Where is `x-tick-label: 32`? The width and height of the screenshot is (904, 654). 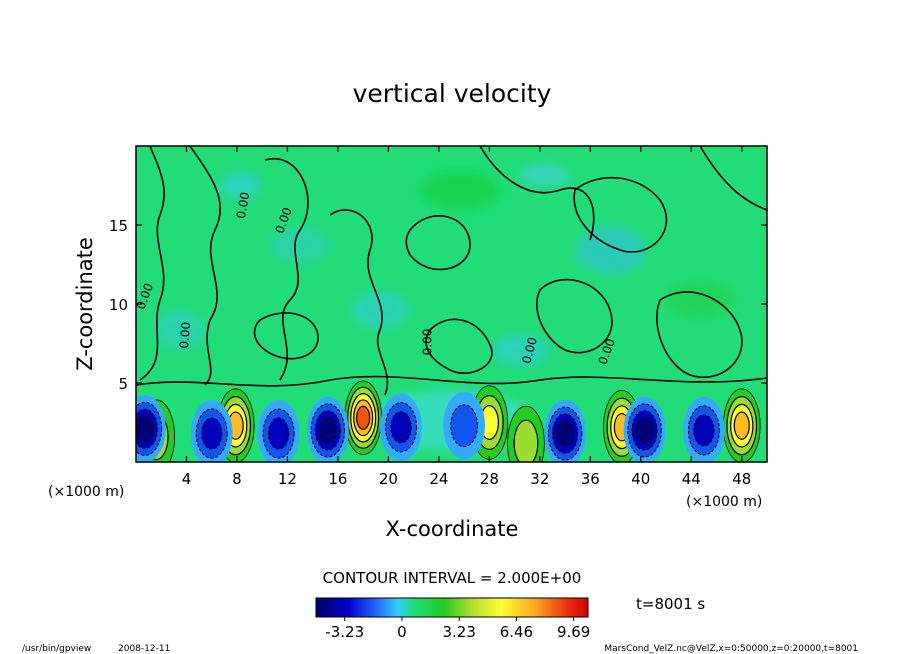
x-tick-label: 32 is located at coordinates (539, 479).